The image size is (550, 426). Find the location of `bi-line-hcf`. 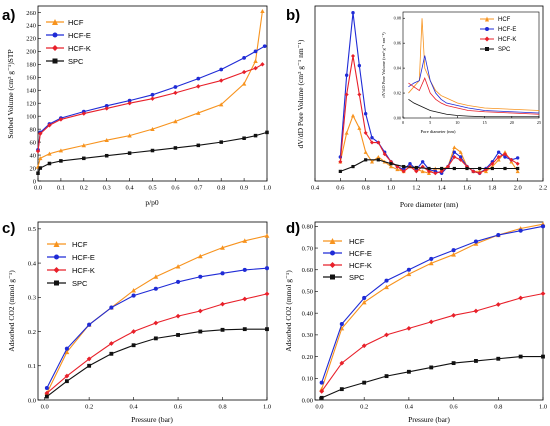

bi-line-hcf is located at coordinates (474, 64).